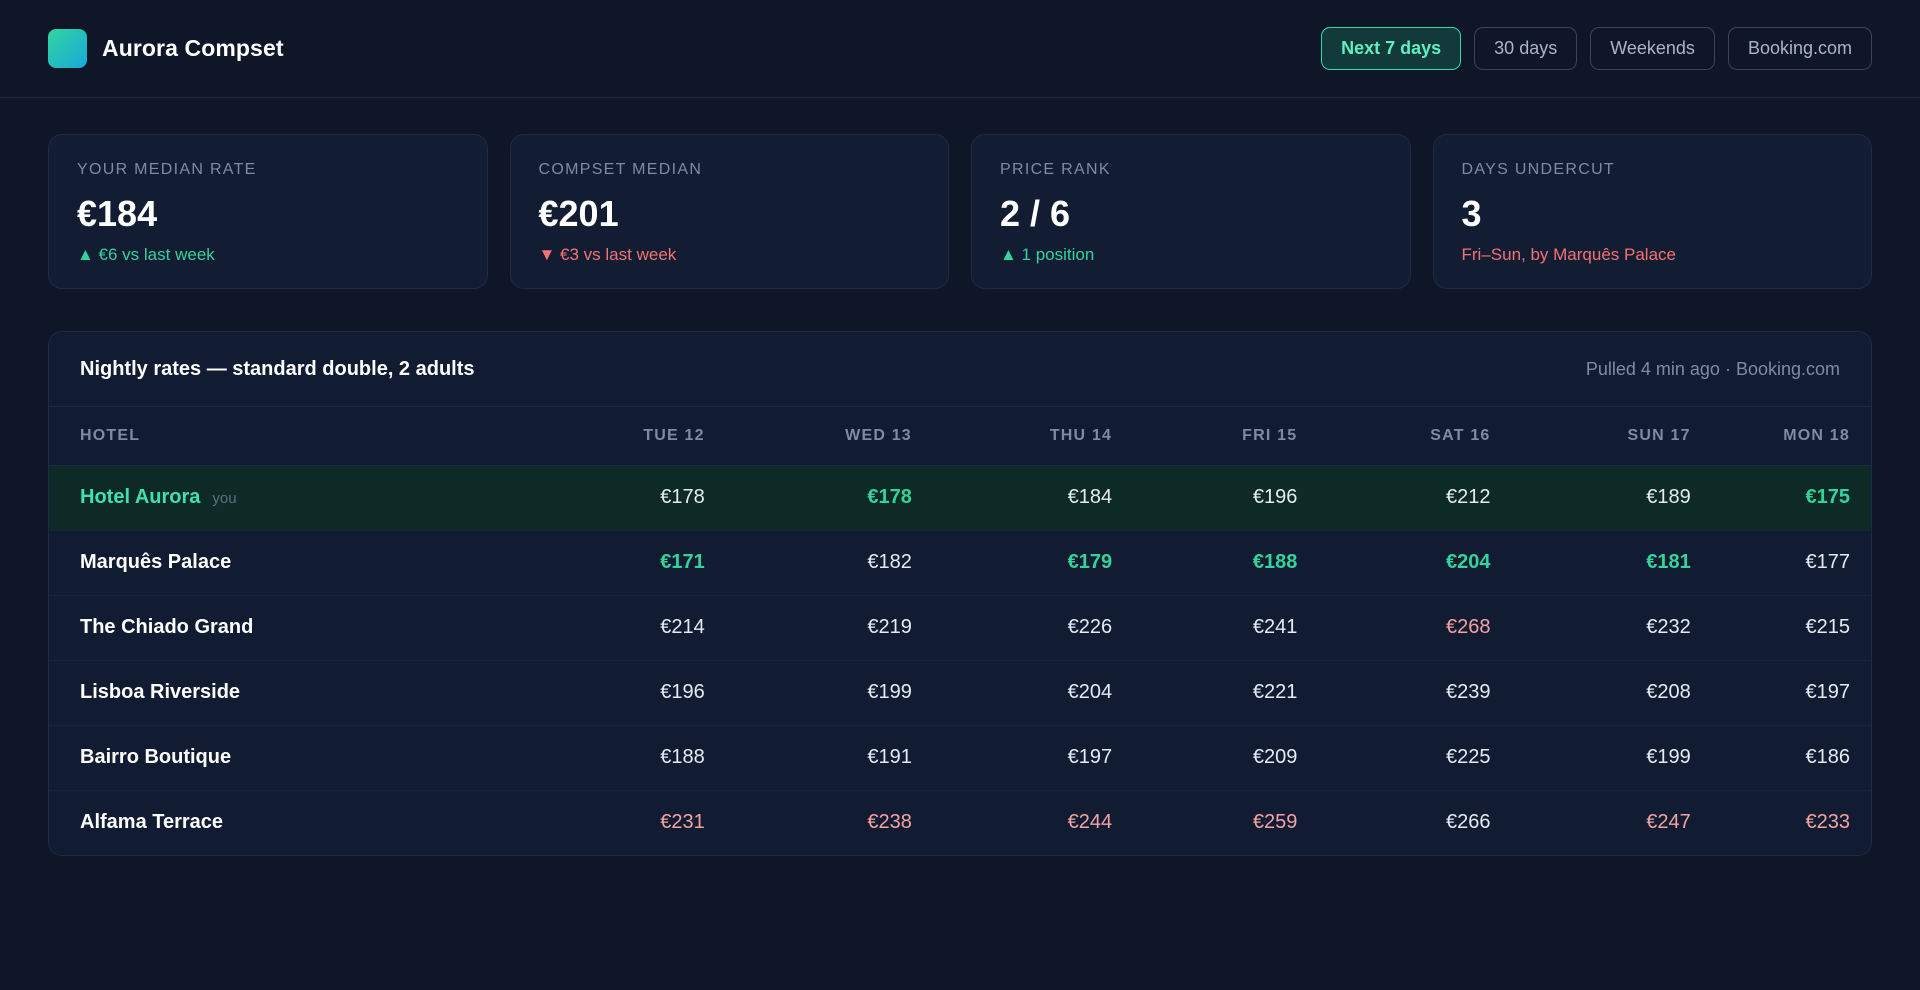  I want to click on hotel-name-cell: The Chiado Grand, so click(261, 628).